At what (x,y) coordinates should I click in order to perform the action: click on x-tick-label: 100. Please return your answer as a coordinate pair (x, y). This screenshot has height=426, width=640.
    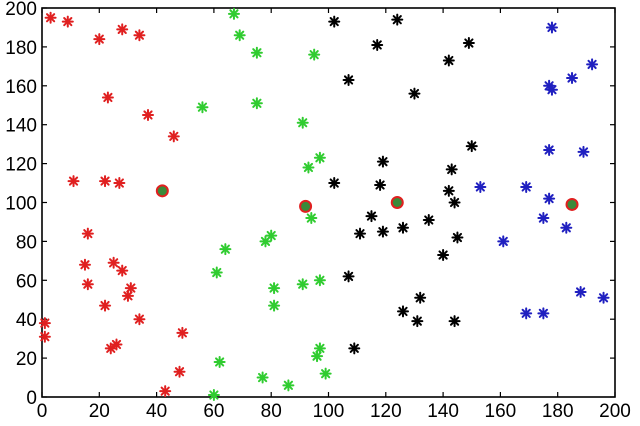
    Looking at the image, I should click on (329, 411).